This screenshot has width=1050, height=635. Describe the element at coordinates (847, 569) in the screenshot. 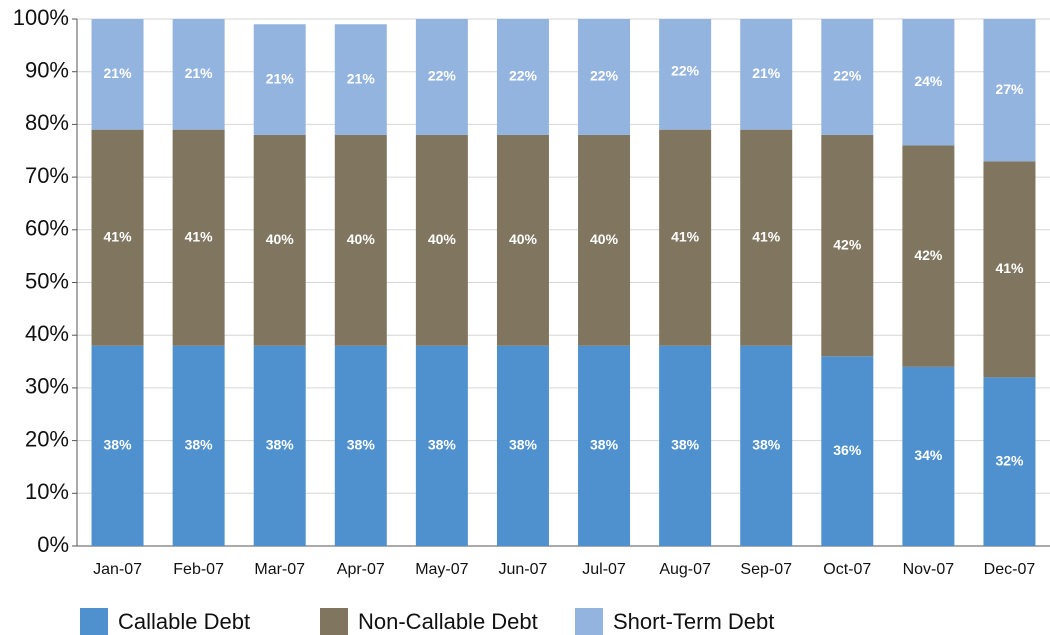

I see `x-tick-label: Oct-07` at that location.